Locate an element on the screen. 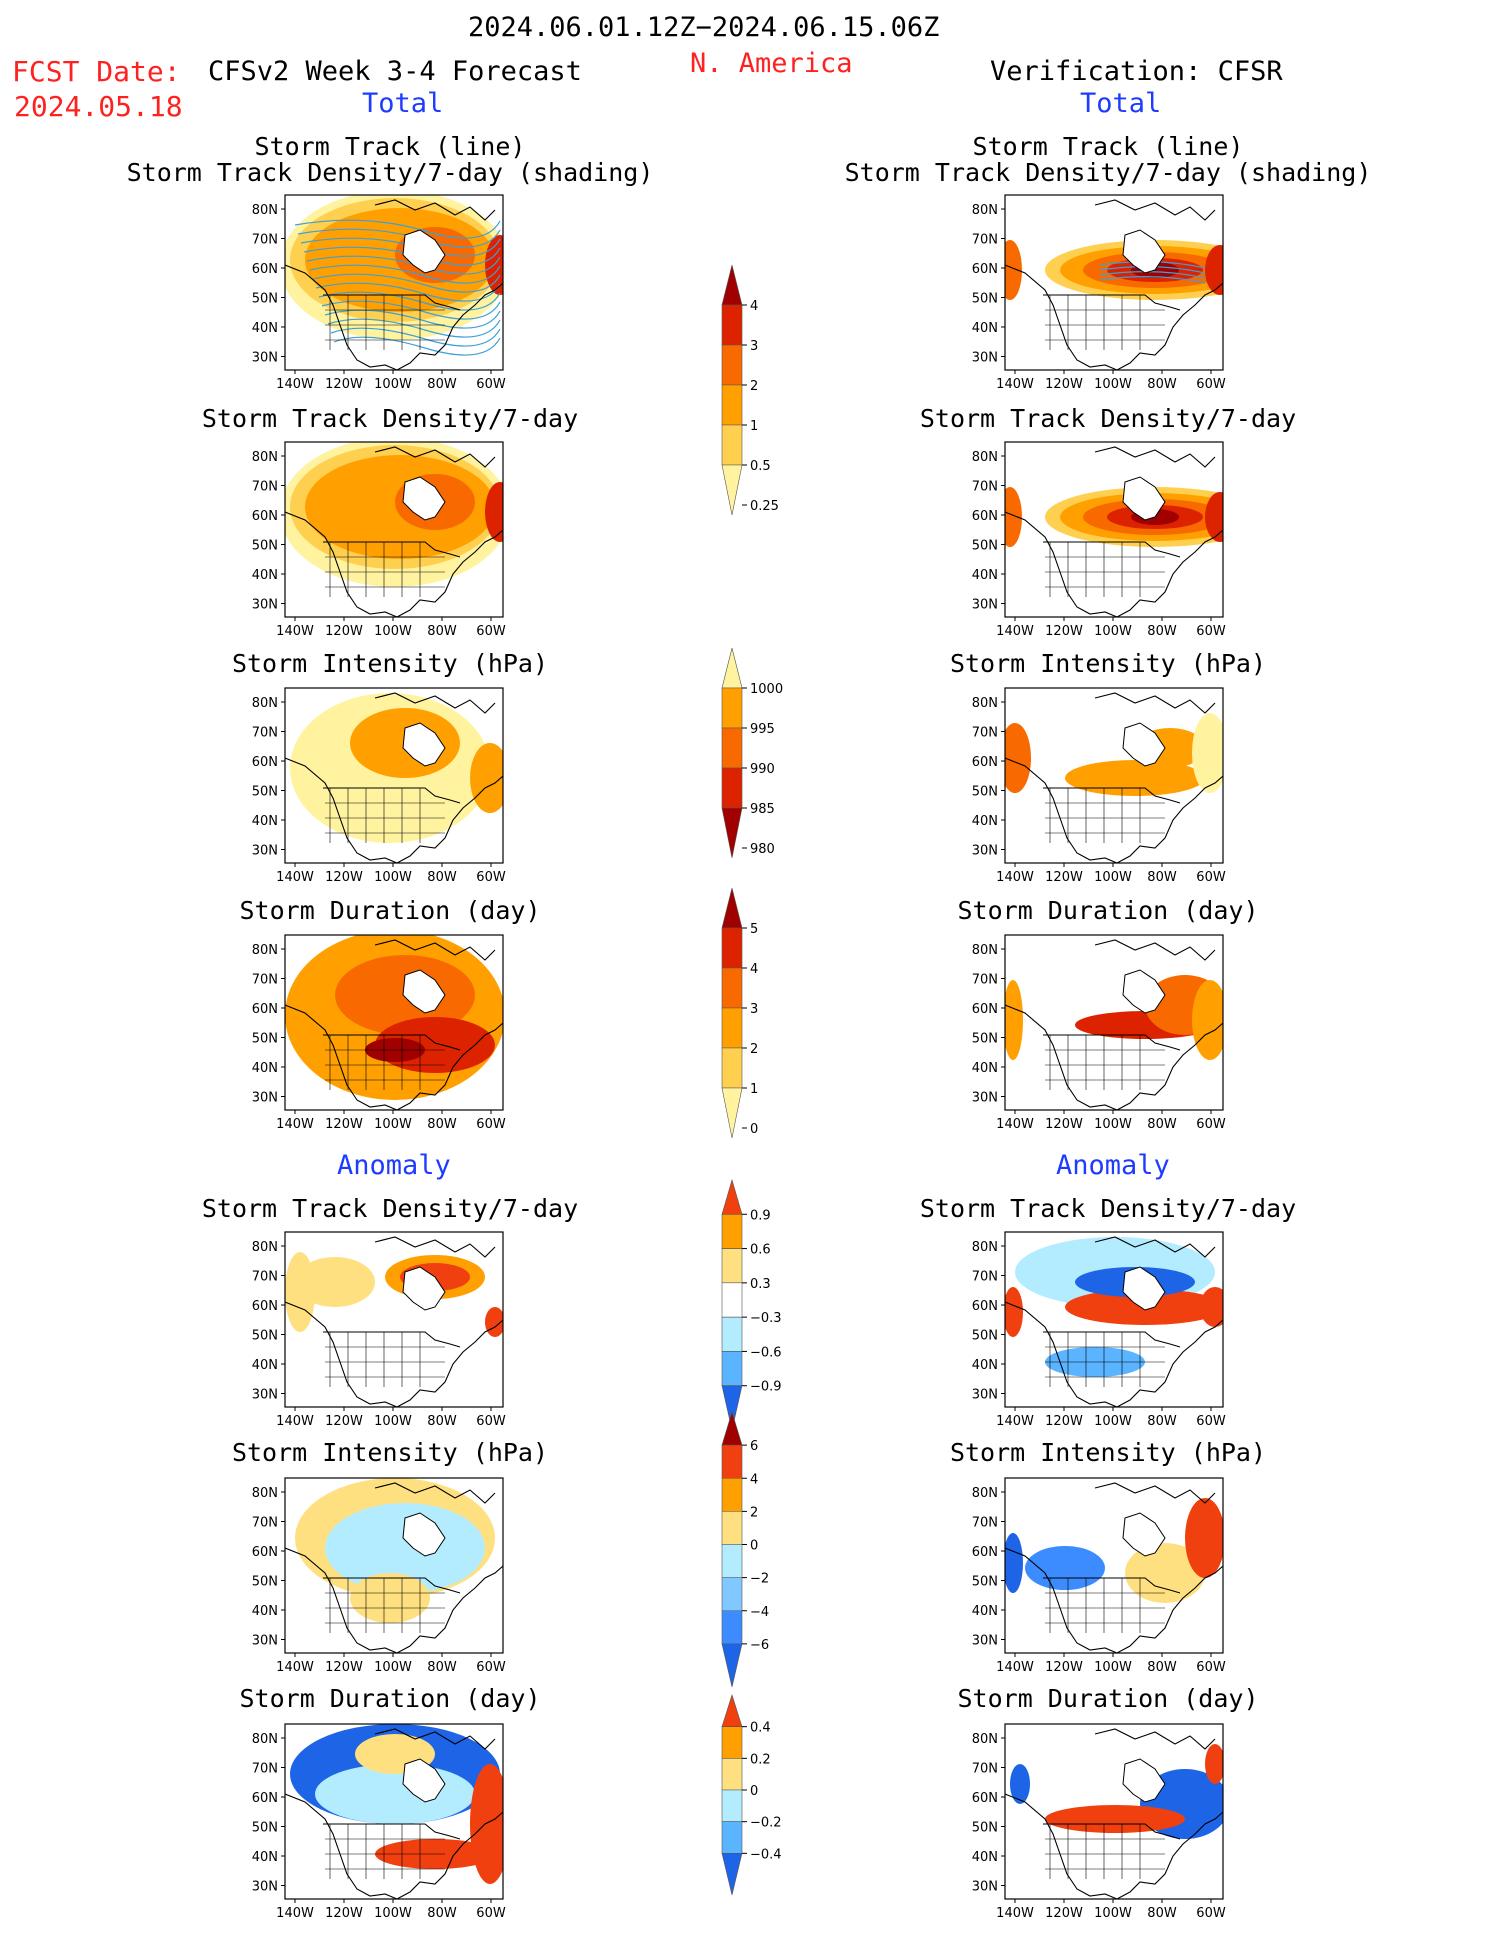 Image resolution: width=1487 pixels, height=1935 pixels. panel-1-title-left: Storm Track (line) is located at coordinates (390, 146).